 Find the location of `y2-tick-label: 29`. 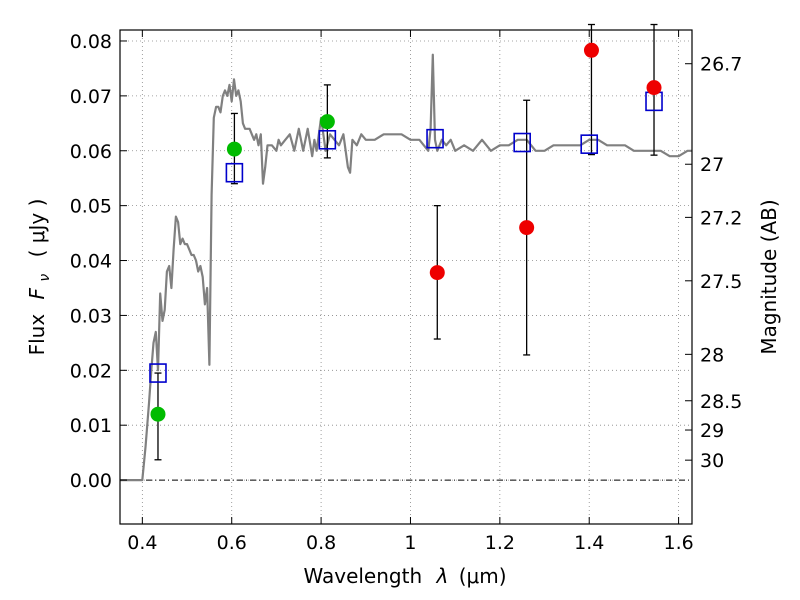

y2-tick-label: 29 is located at coordinates (712, 431).